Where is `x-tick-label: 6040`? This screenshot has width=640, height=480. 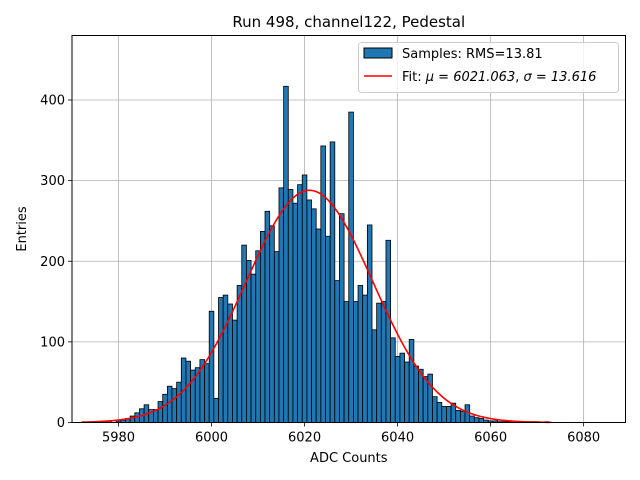 x-tick-label: 6040 is located at coordinates (397, 438).